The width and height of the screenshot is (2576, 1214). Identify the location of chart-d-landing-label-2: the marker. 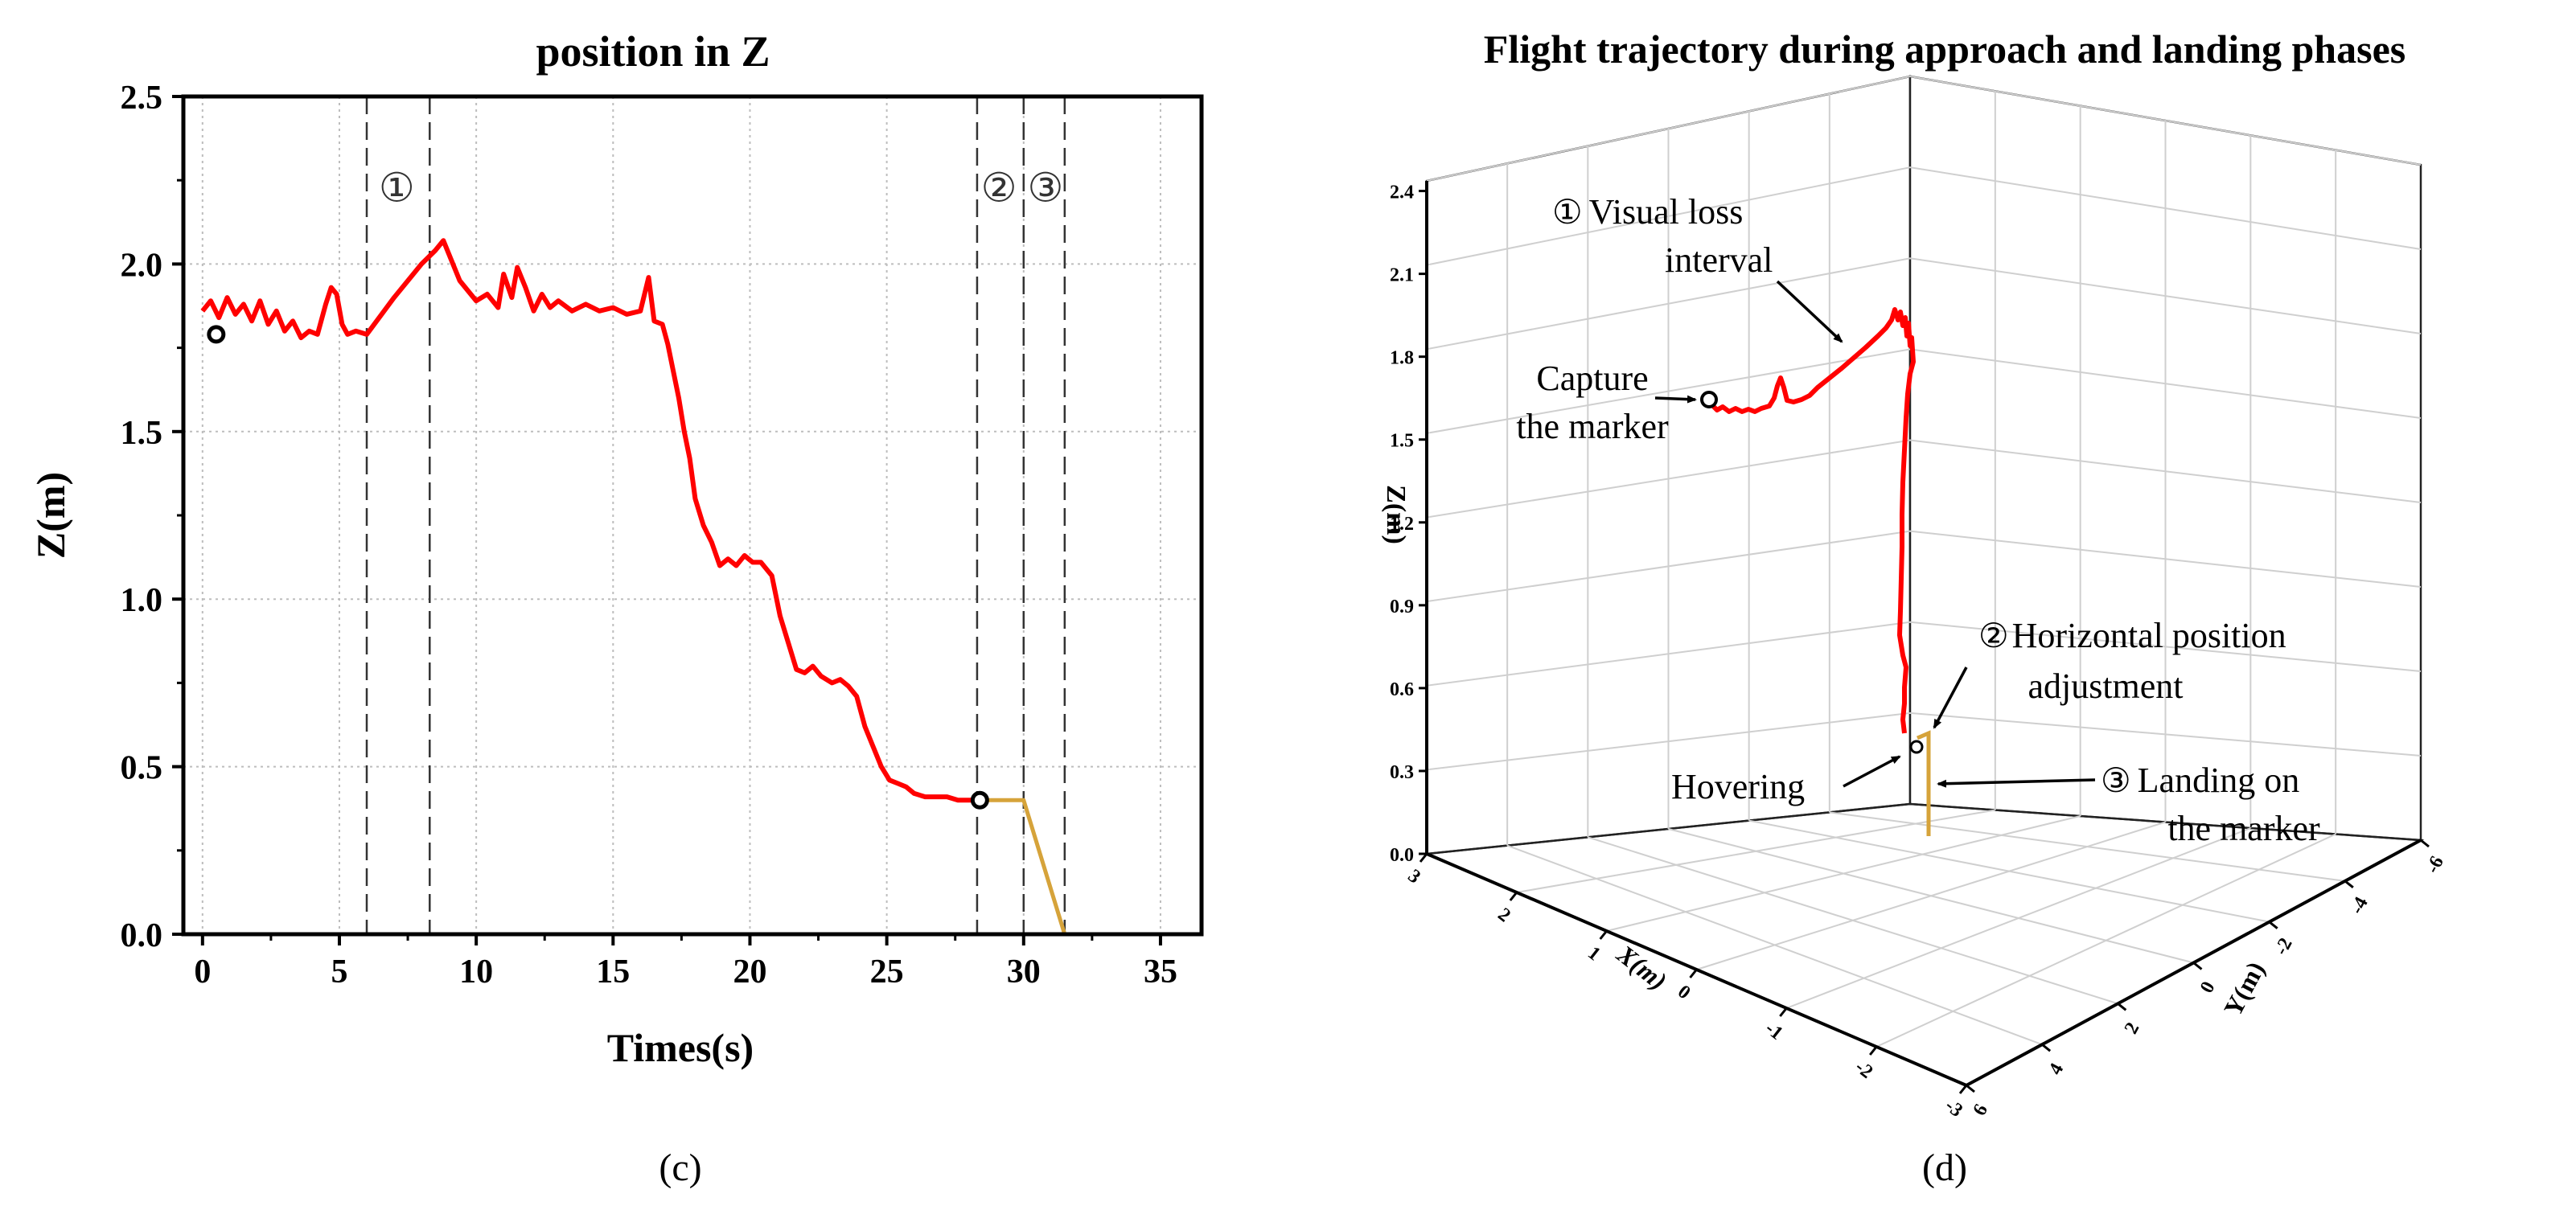
(2243, 828).